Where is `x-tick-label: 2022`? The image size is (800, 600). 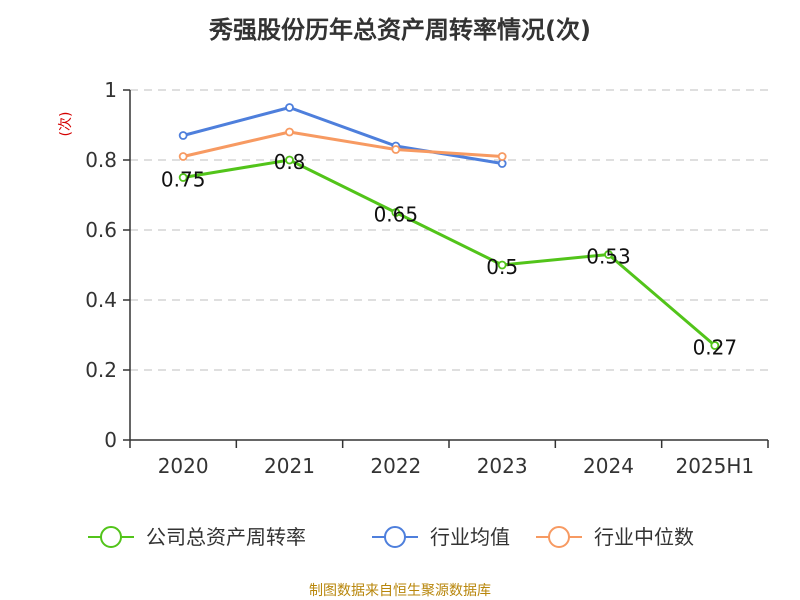
x-tick-label: 2022 is located at coordinates (395, 466).